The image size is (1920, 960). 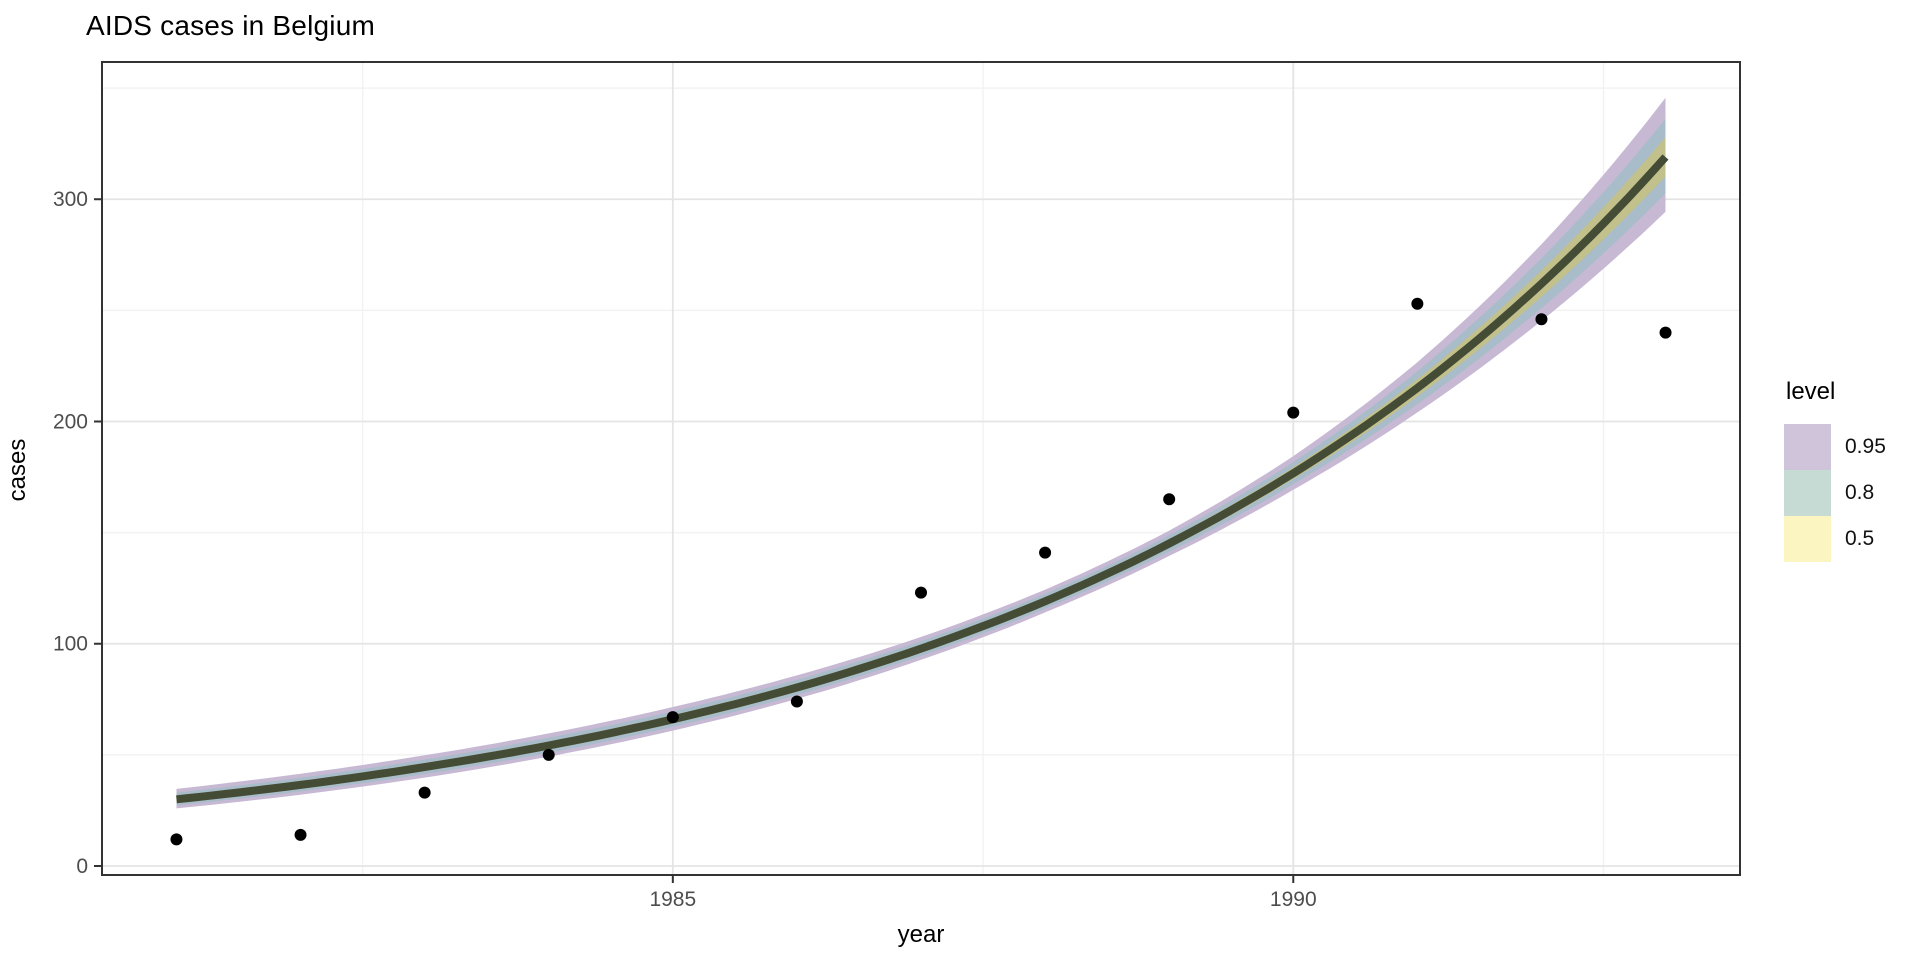 What do you see at coordinates (1860, 492) in the screenshot?
I see `legend-label-08: 0.8` at bounding box center [1860, 492].